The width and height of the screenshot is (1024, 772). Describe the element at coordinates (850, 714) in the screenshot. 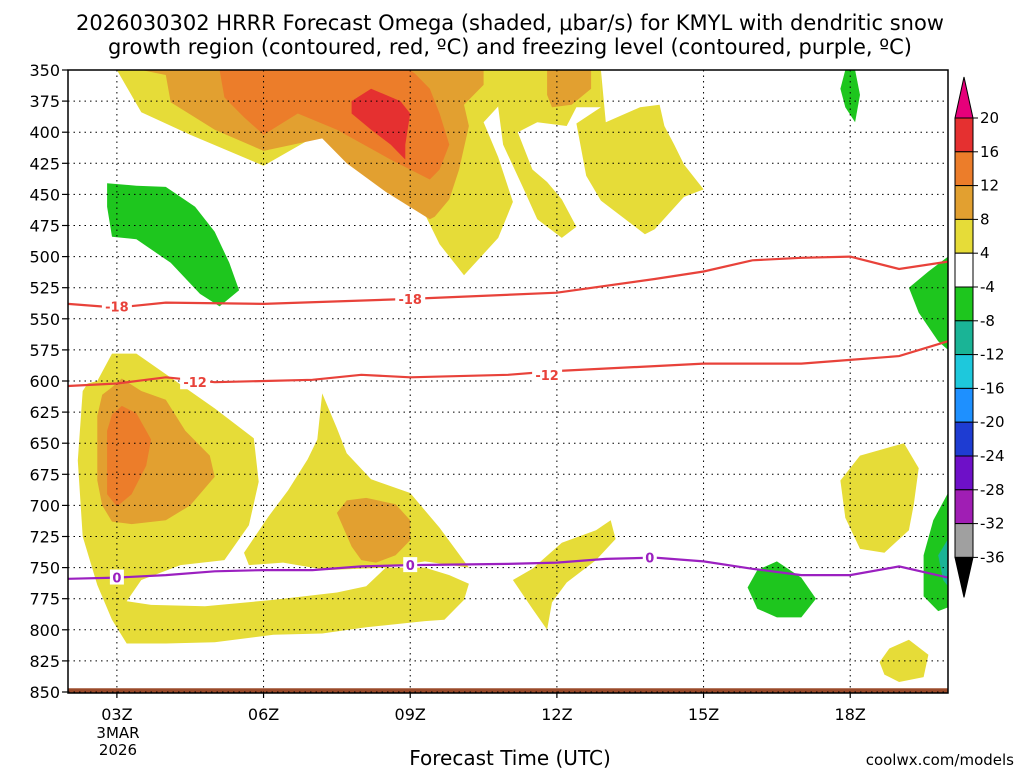

I see `x-tick-label-18Z: 18Z` at that location.